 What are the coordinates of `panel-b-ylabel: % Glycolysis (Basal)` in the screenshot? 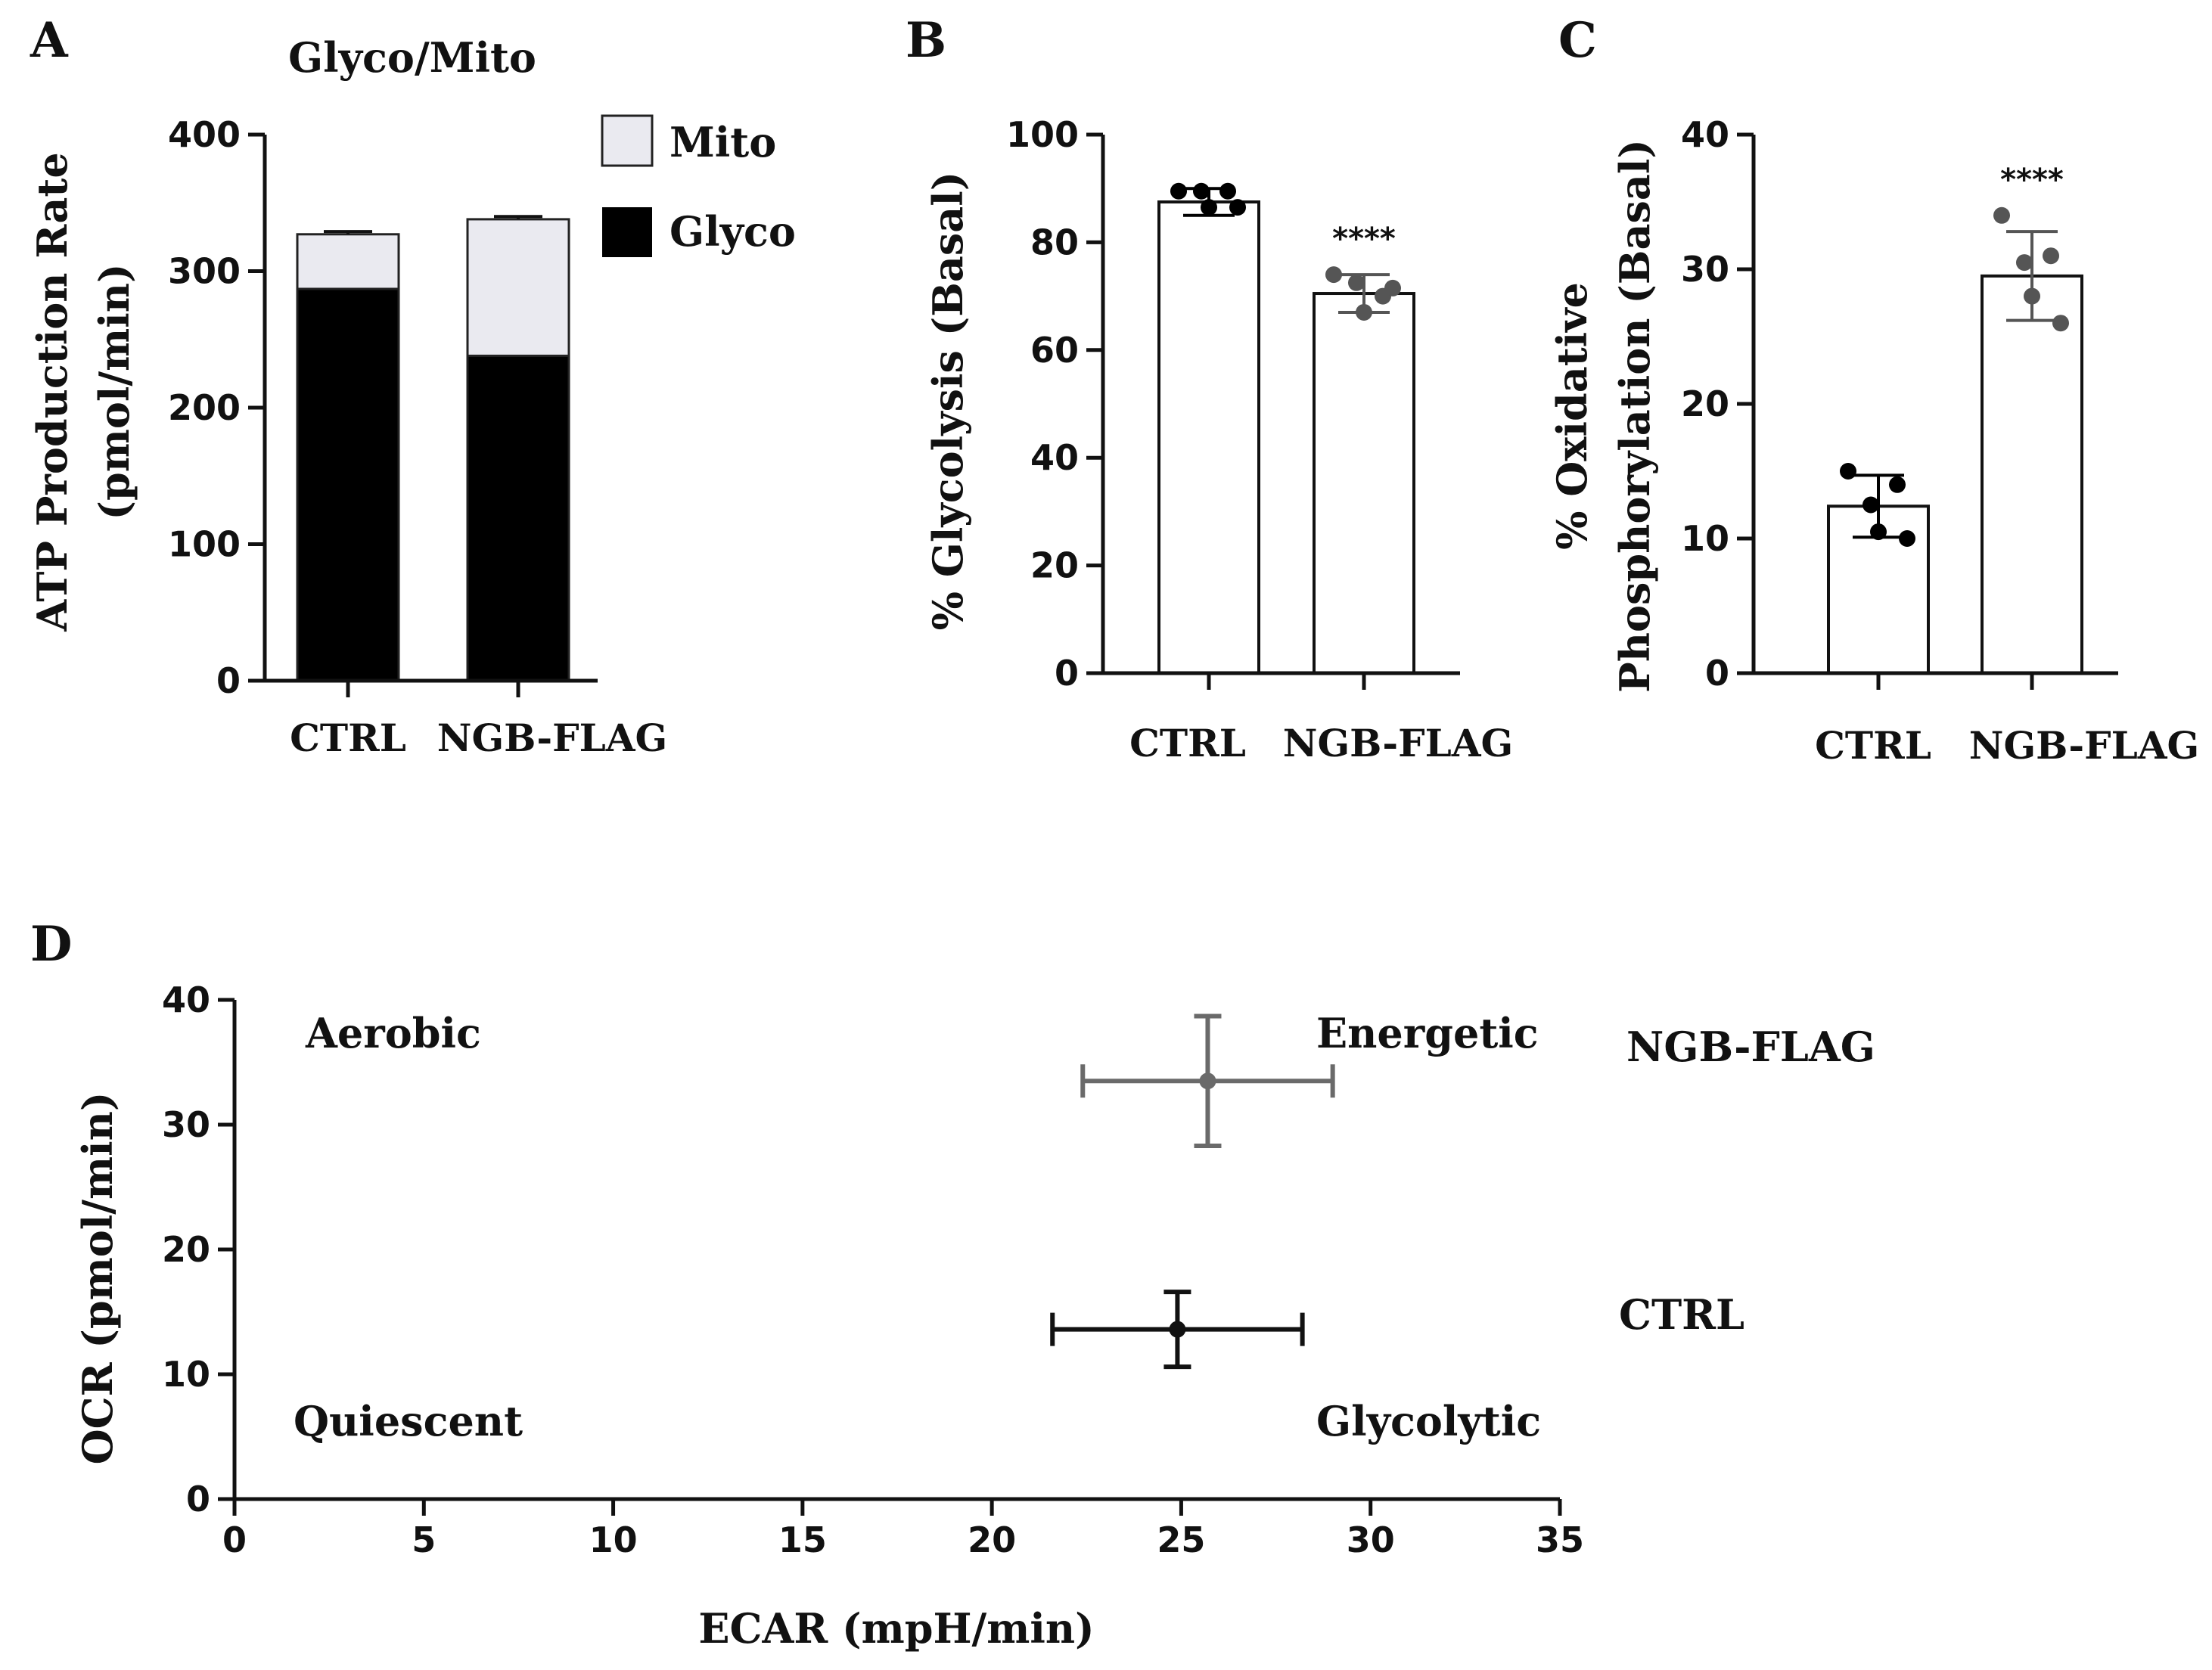 It's located at (948, 402).